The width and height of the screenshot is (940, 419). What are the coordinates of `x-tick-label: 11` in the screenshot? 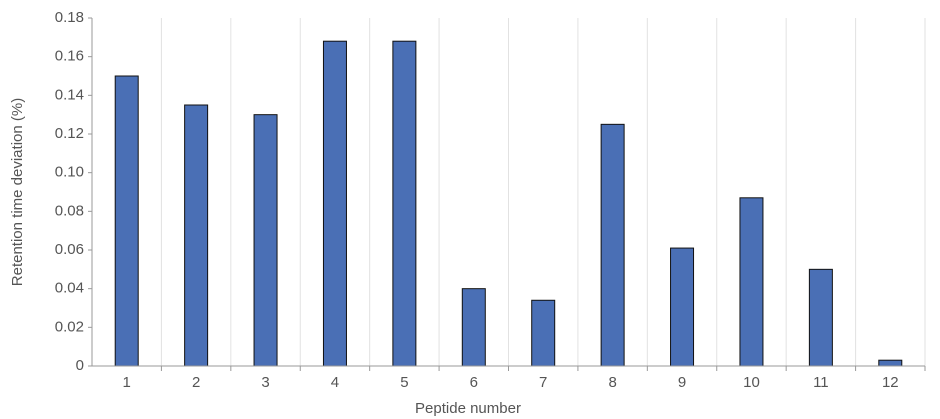 It's located at (821, 382).